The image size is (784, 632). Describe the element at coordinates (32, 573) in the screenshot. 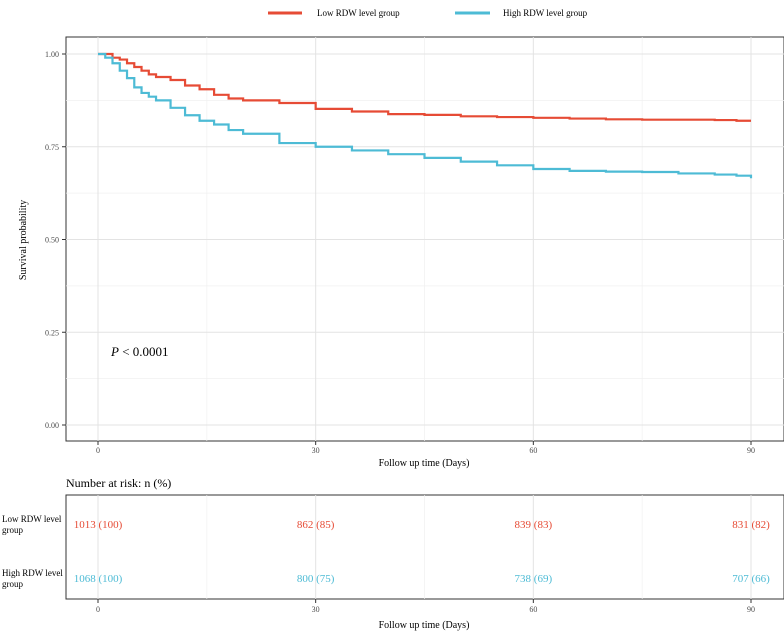

I see `risk-row-label-high-line1: High RDW level` at that location.